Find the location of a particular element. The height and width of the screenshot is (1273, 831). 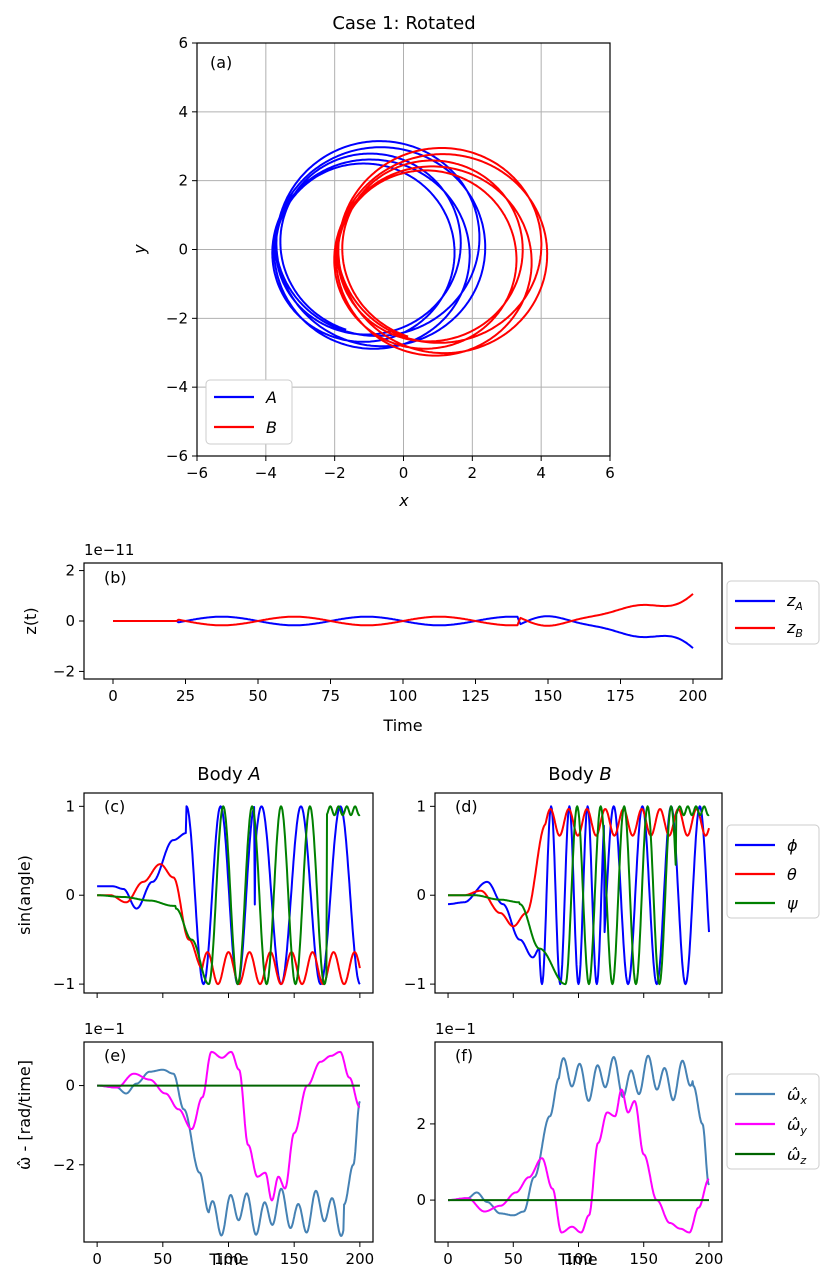

panel-f-ticks: 0 50 100 150 200 2 0 is located at coordinates (569, 1191).